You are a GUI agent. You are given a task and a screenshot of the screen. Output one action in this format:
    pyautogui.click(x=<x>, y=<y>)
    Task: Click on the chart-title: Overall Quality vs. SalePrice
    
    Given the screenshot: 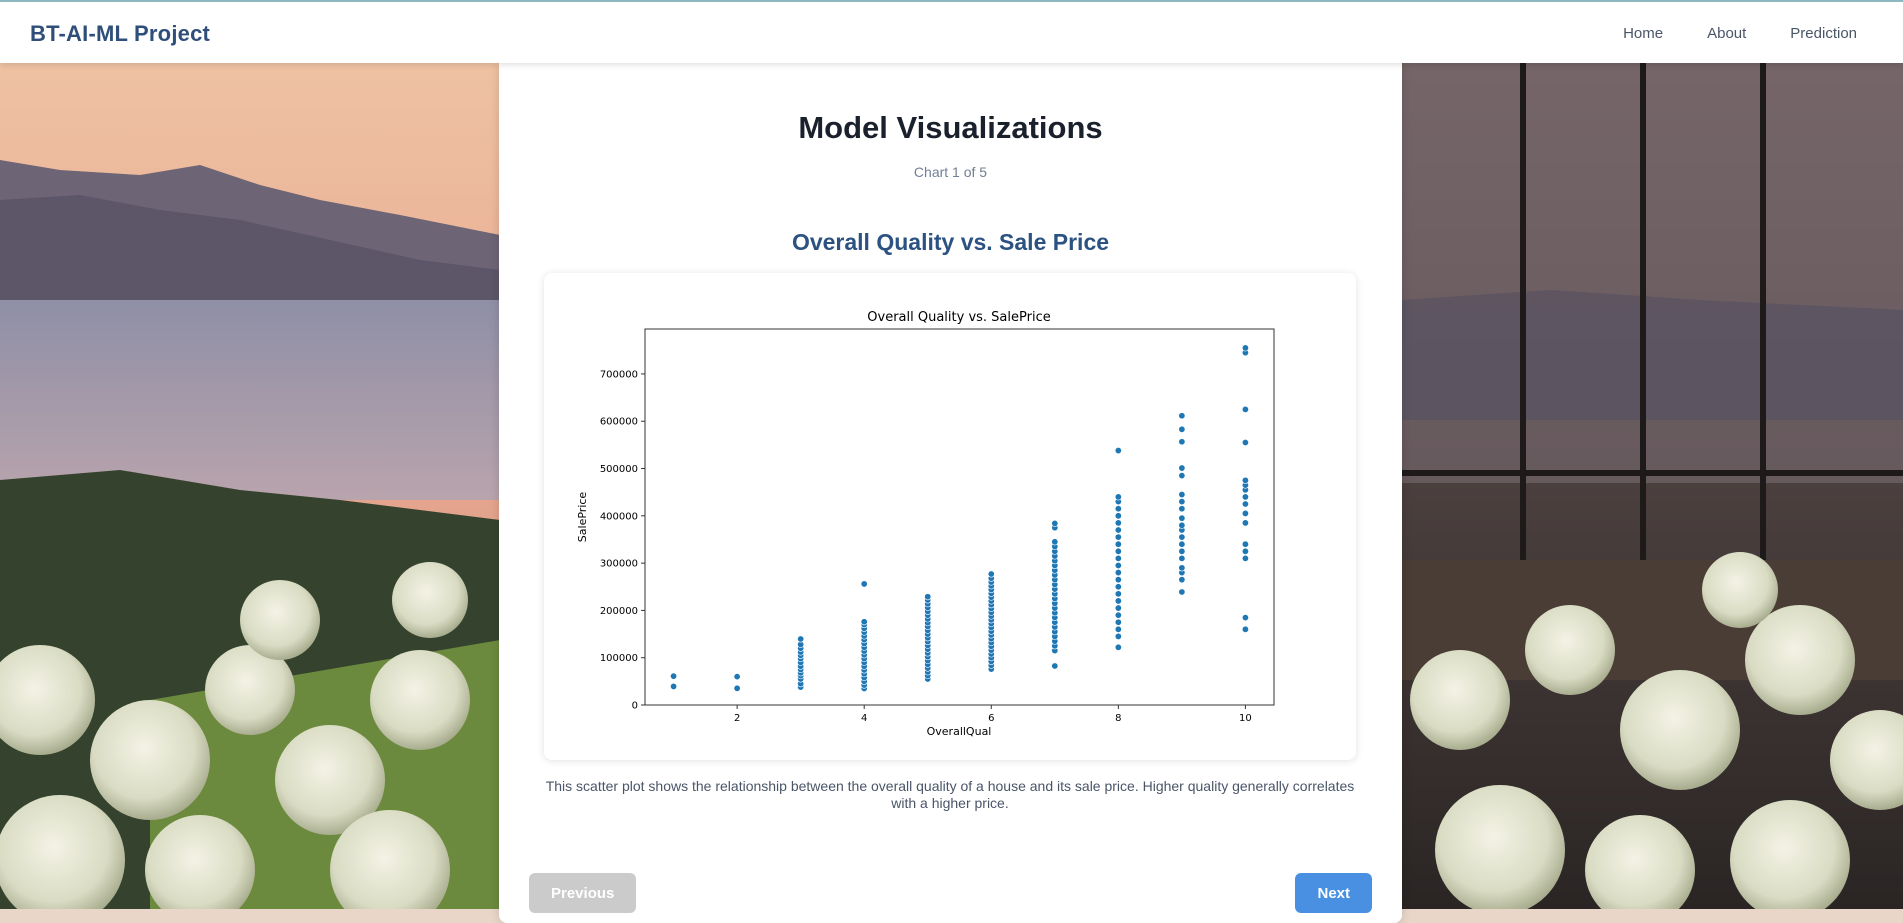 What is the action you would take?
    pyautogui.click(x=958, y=317)
    